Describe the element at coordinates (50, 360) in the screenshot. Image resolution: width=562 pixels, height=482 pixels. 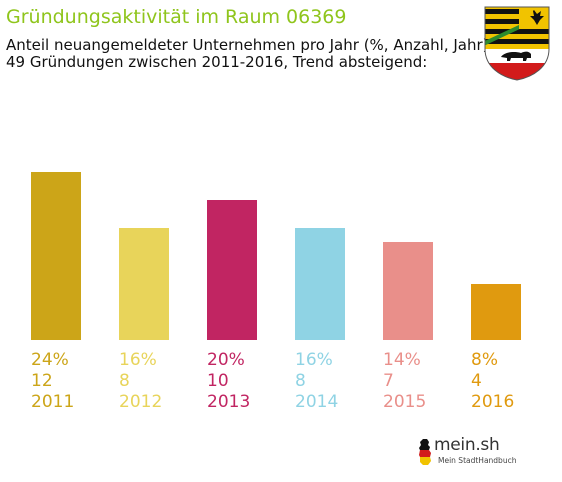
I see `bar-percent-label-2011: 24%` at that location.